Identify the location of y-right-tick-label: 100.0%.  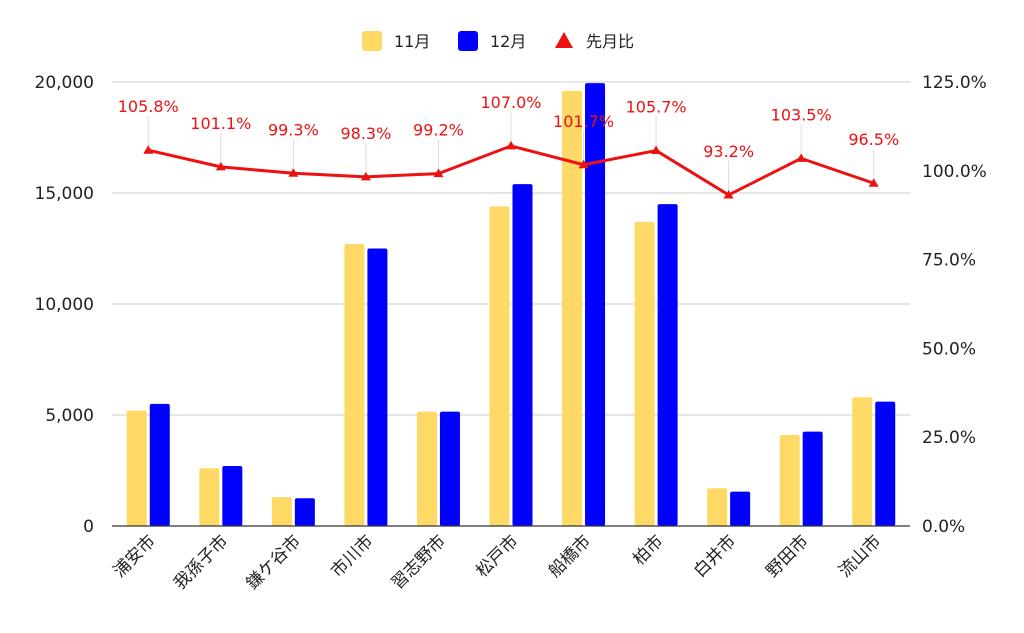
(954, 172).